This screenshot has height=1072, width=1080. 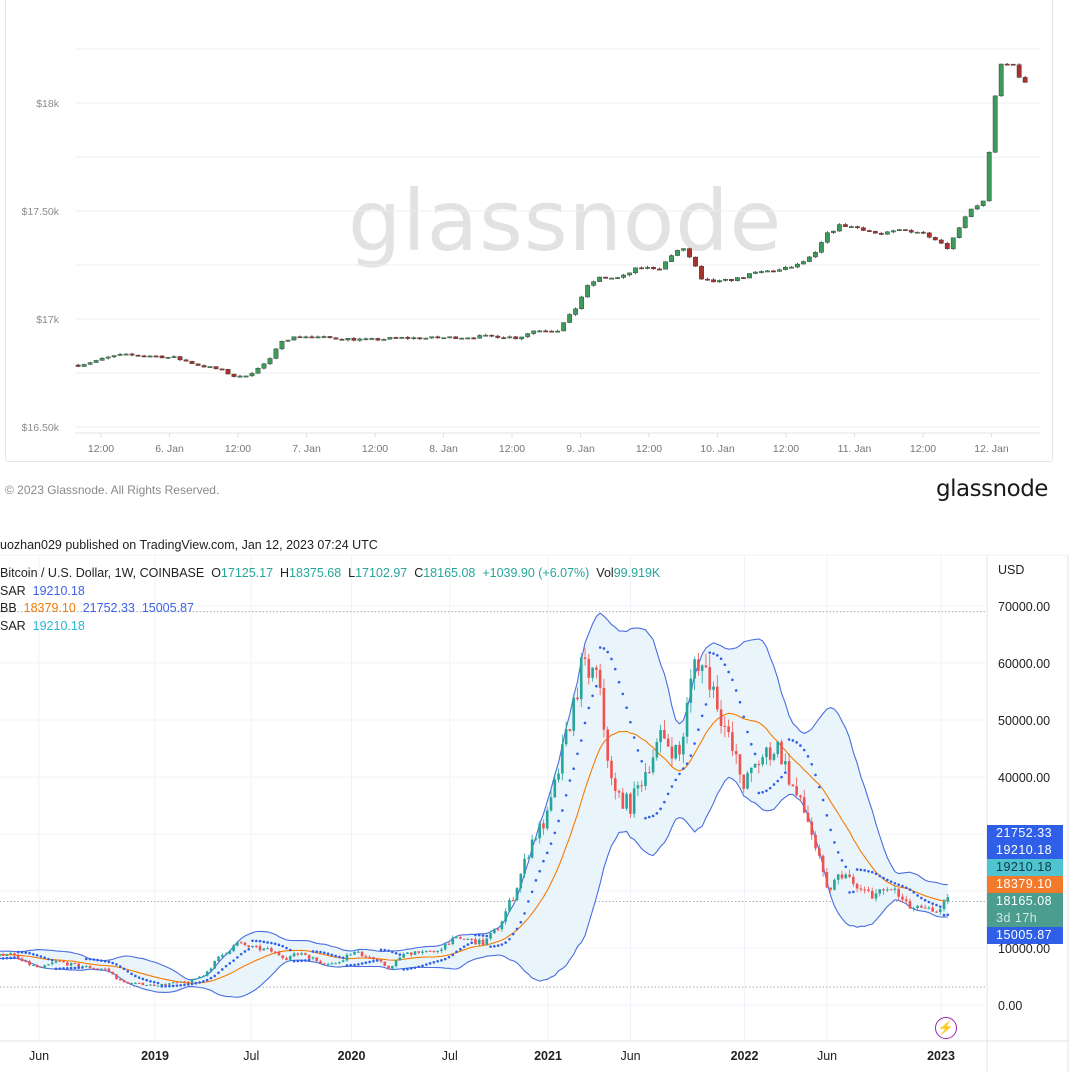 I want to click on y-tick-label: 0.00, so click(x=1010, y=1006).